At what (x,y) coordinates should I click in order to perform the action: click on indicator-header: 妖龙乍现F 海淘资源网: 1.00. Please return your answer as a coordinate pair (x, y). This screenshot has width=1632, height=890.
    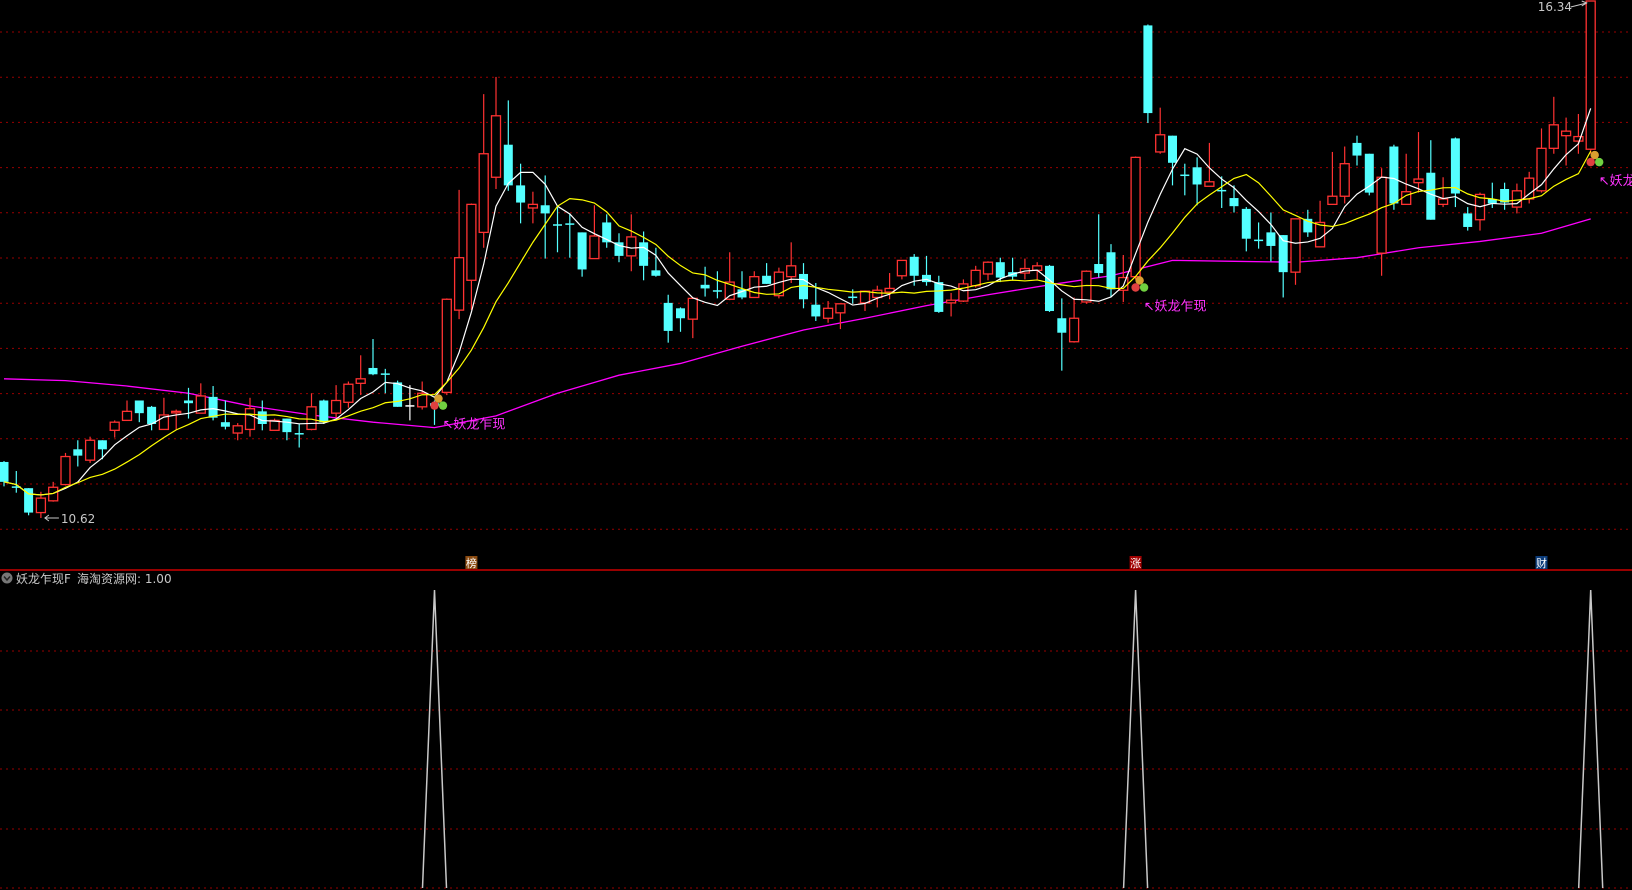
    Looking at the image, I should click on (86, 578).